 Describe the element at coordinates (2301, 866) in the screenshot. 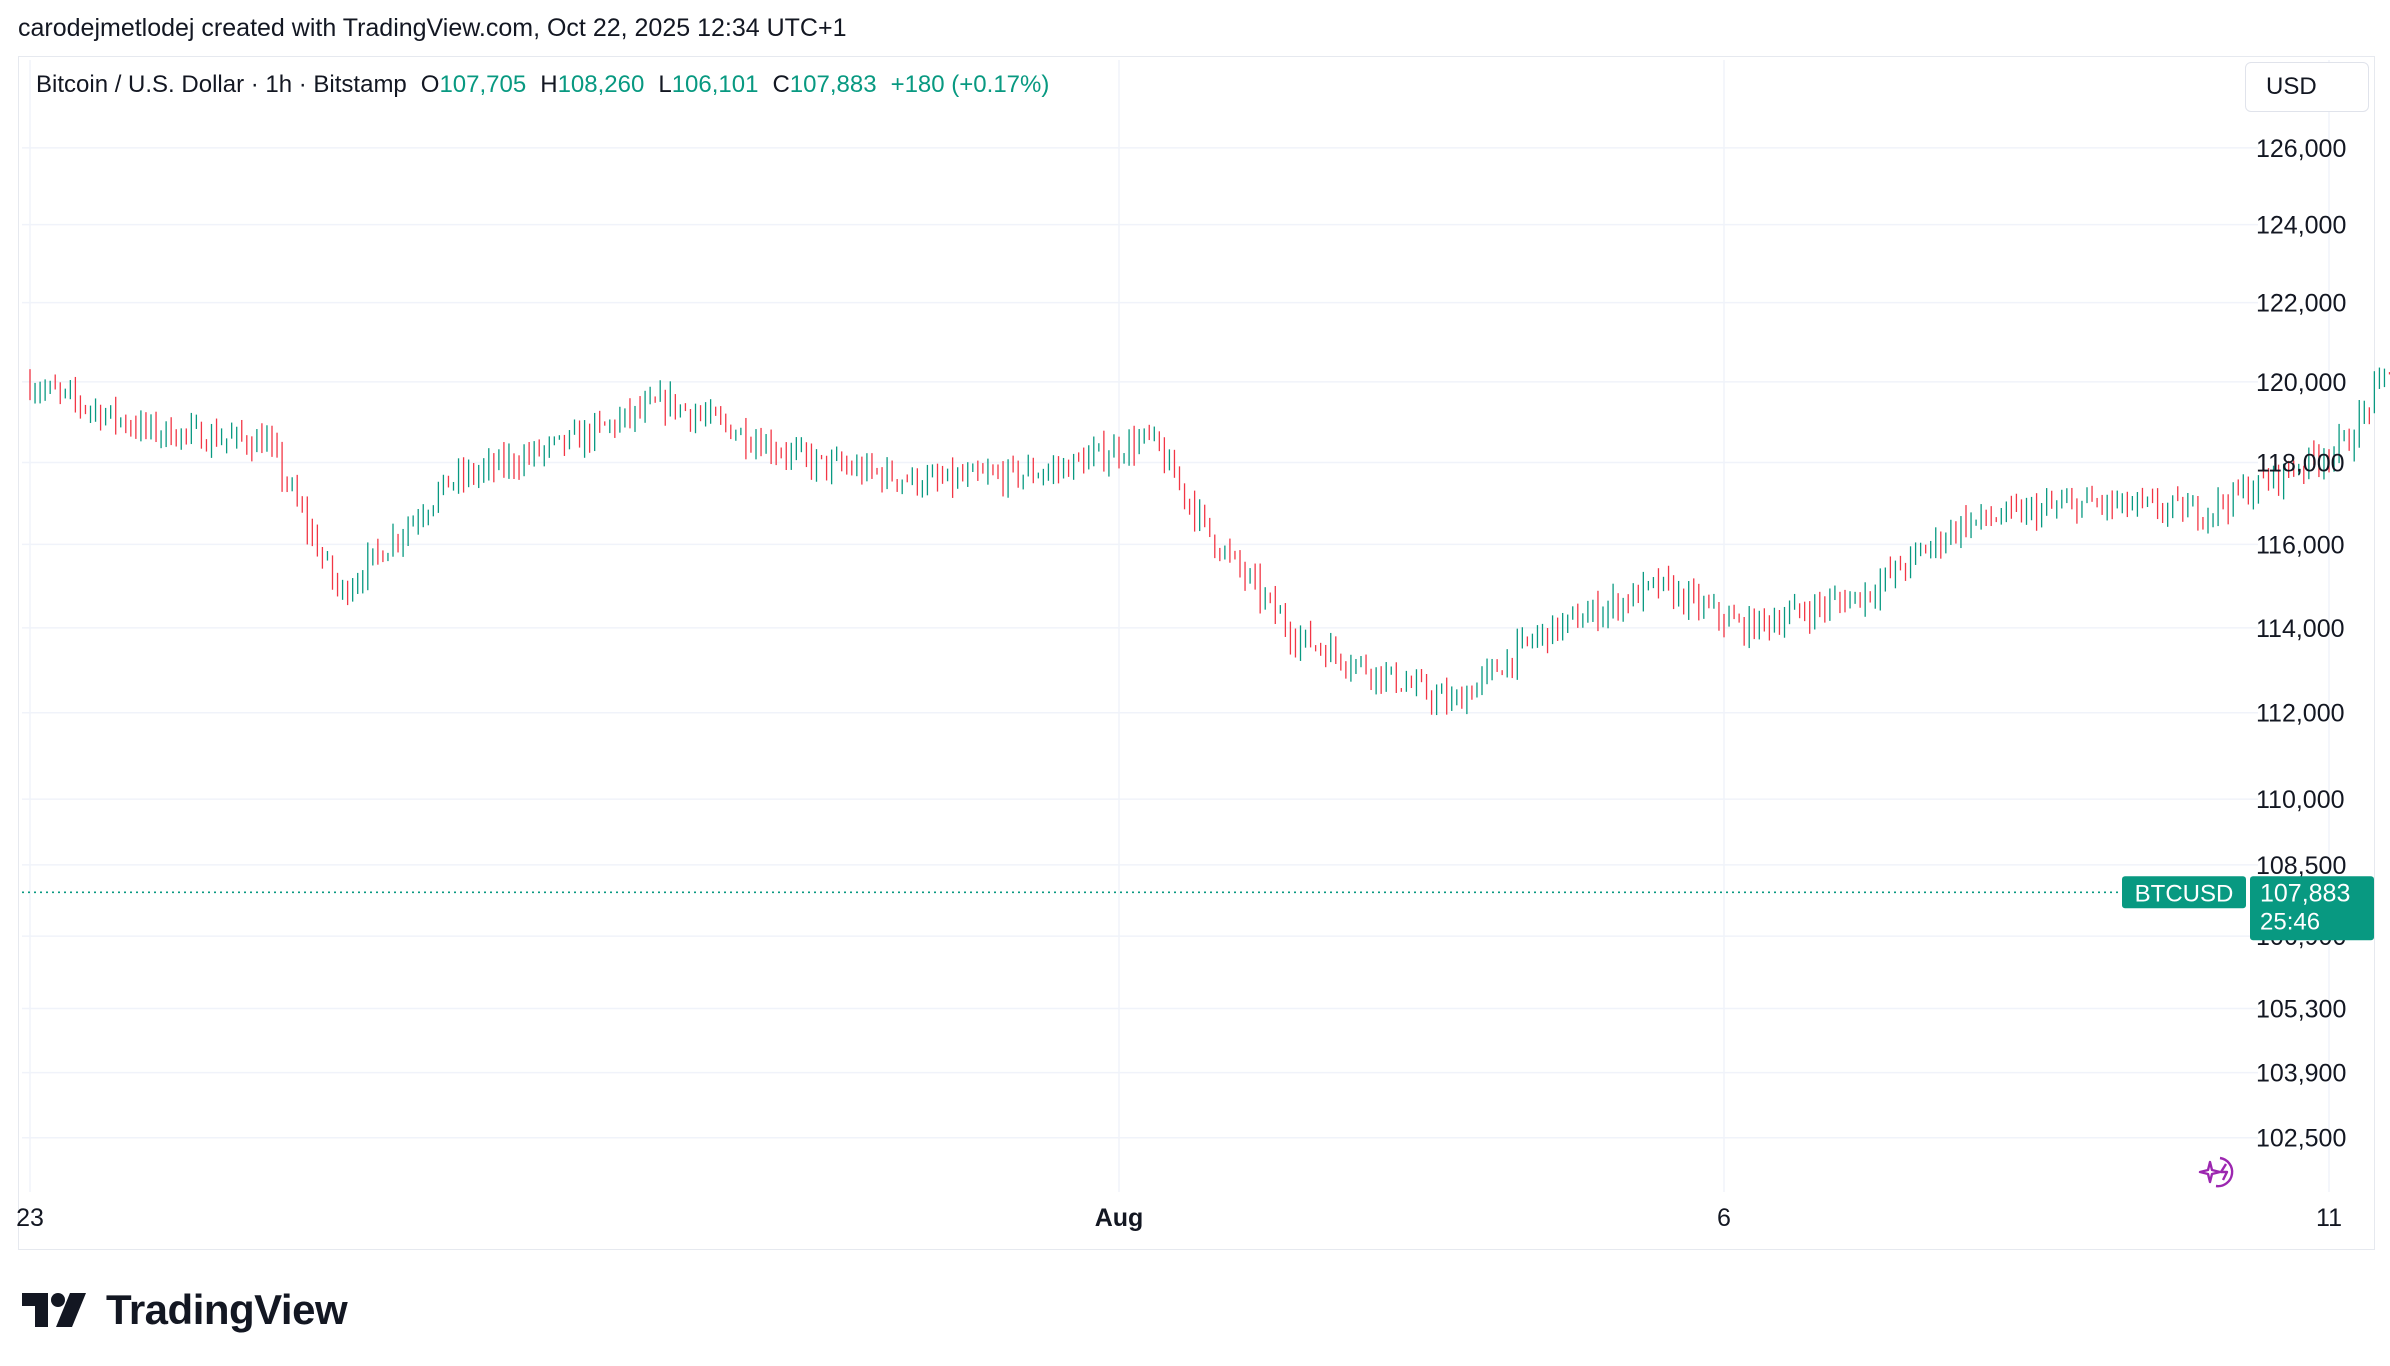

I see `price-tick-label: 108,500` at that location.